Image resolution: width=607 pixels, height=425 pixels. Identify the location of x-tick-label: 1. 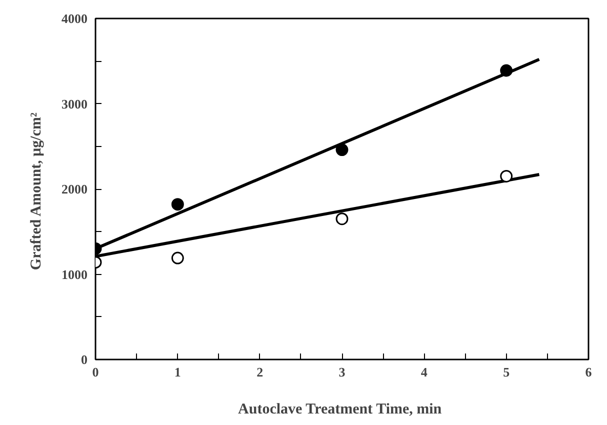
(177, 372).